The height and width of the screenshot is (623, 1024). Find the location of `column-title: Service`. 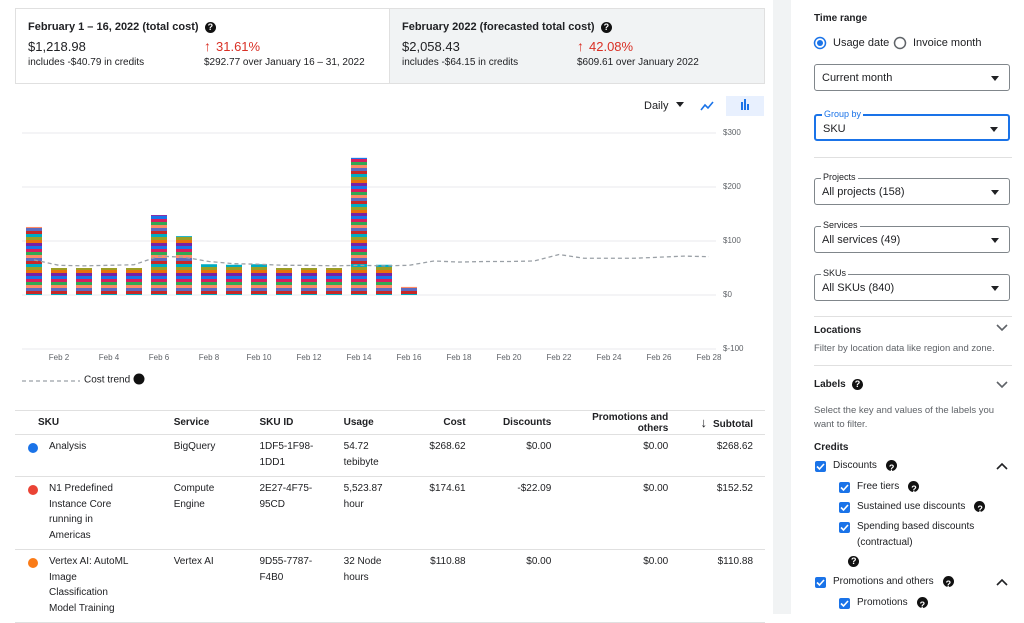

column-title: Service is located at coordinates (191, 422).